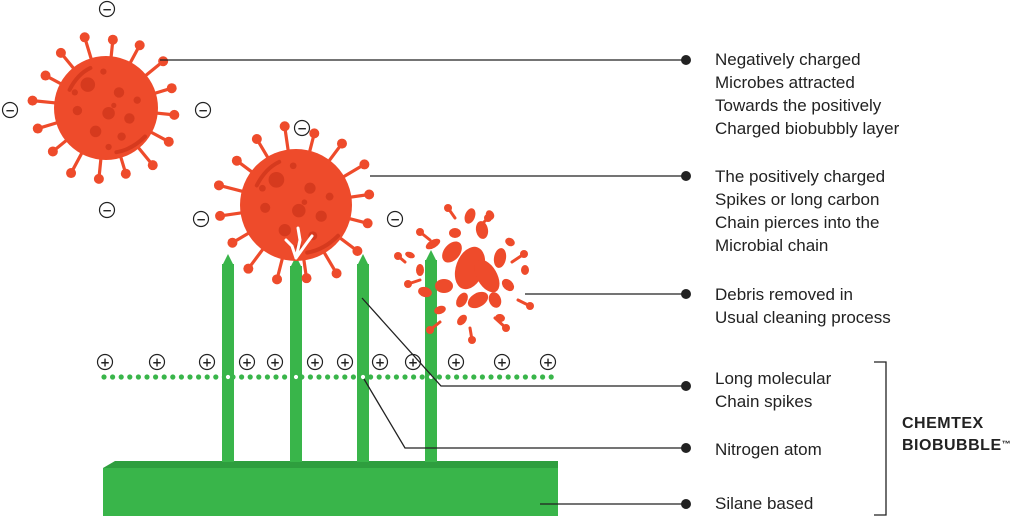 Image resolution: width=1024 pixels, height=517 pixels. I want to click on brand-label: CHEMTEX BIOBUBBLE™, so click(956, 435).